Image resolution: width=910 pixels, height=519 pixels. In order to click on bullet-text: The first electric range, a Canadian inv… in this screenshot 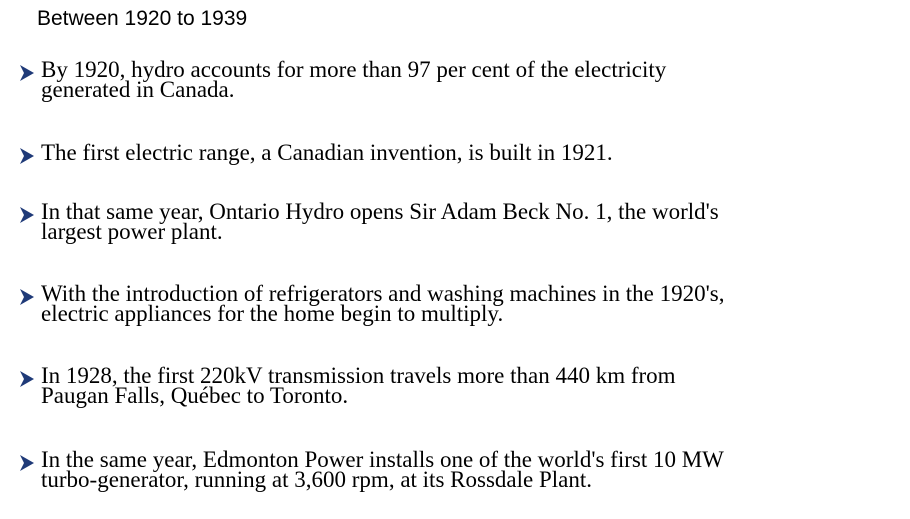, I will do `click(472, 152)`.